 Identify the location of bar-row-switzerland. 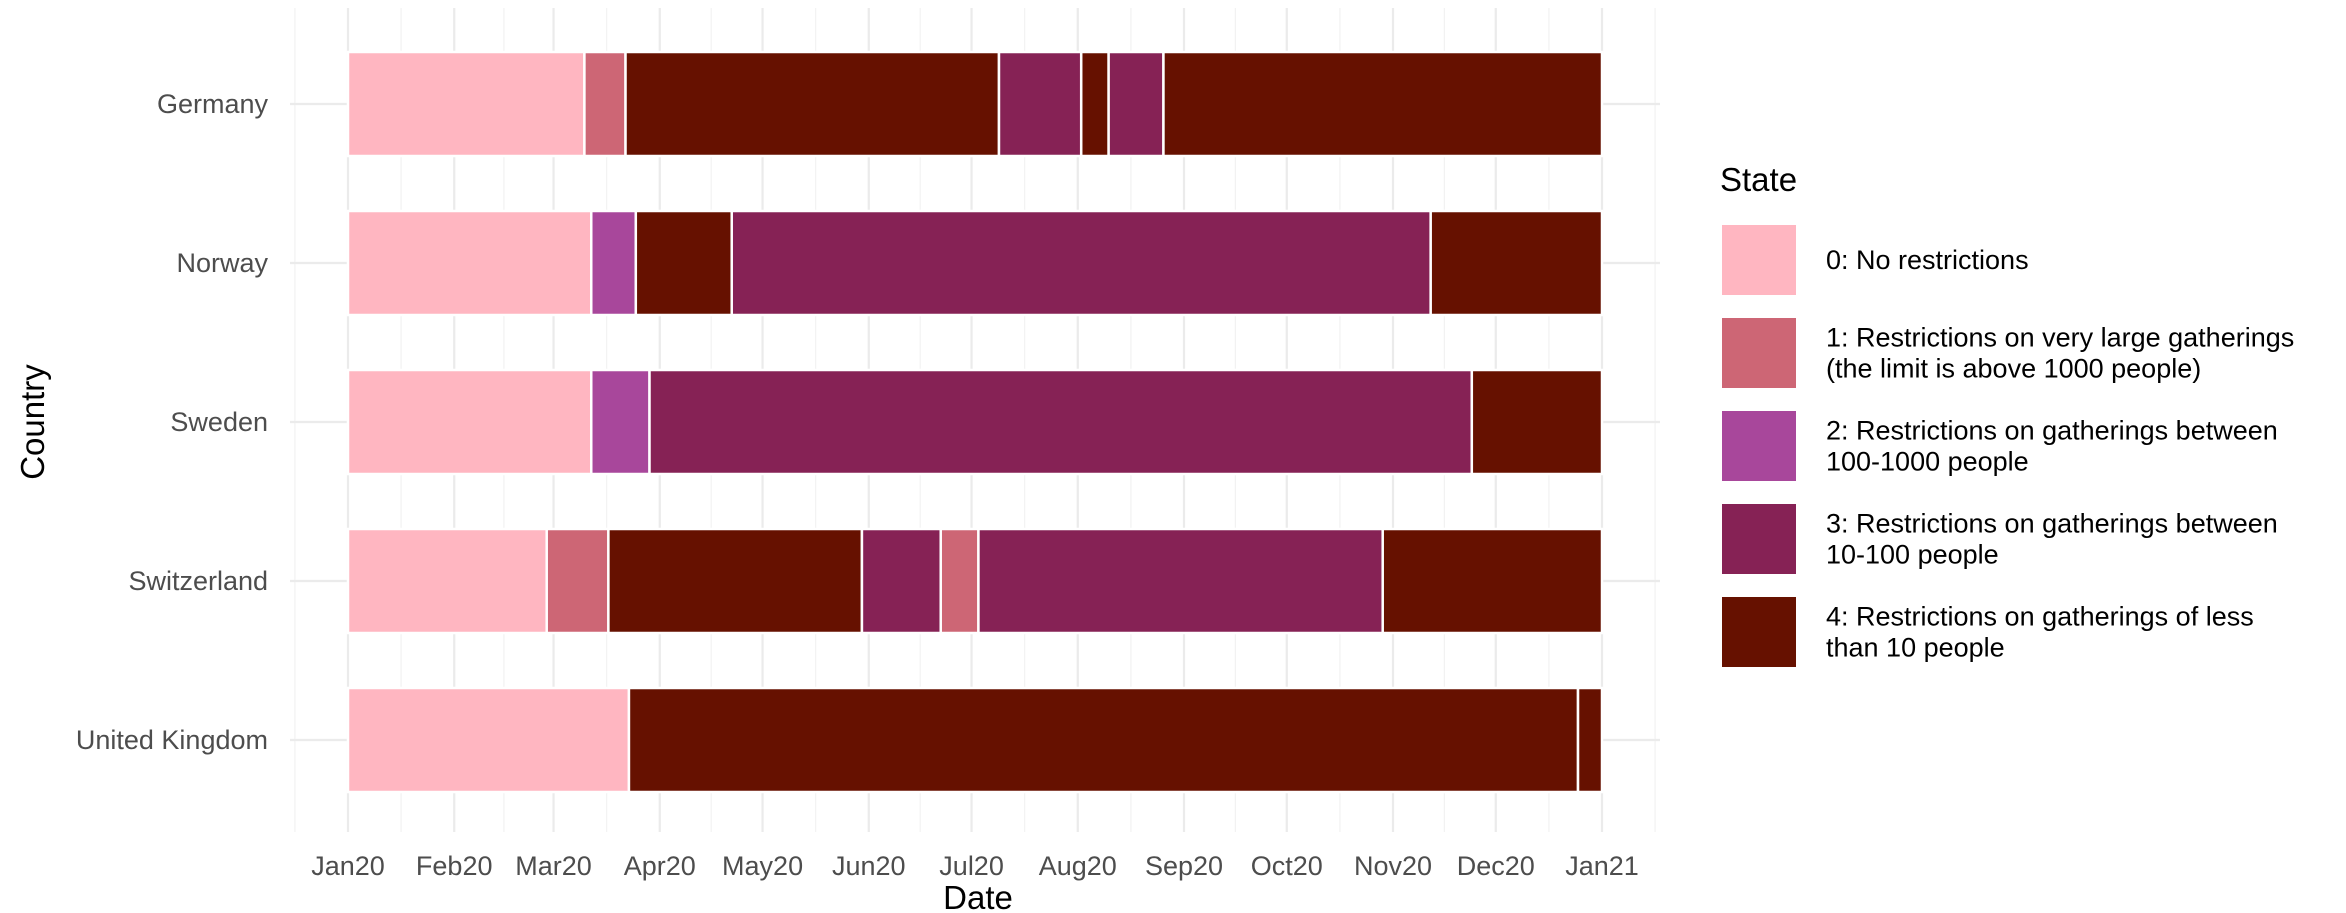
(975, 581).